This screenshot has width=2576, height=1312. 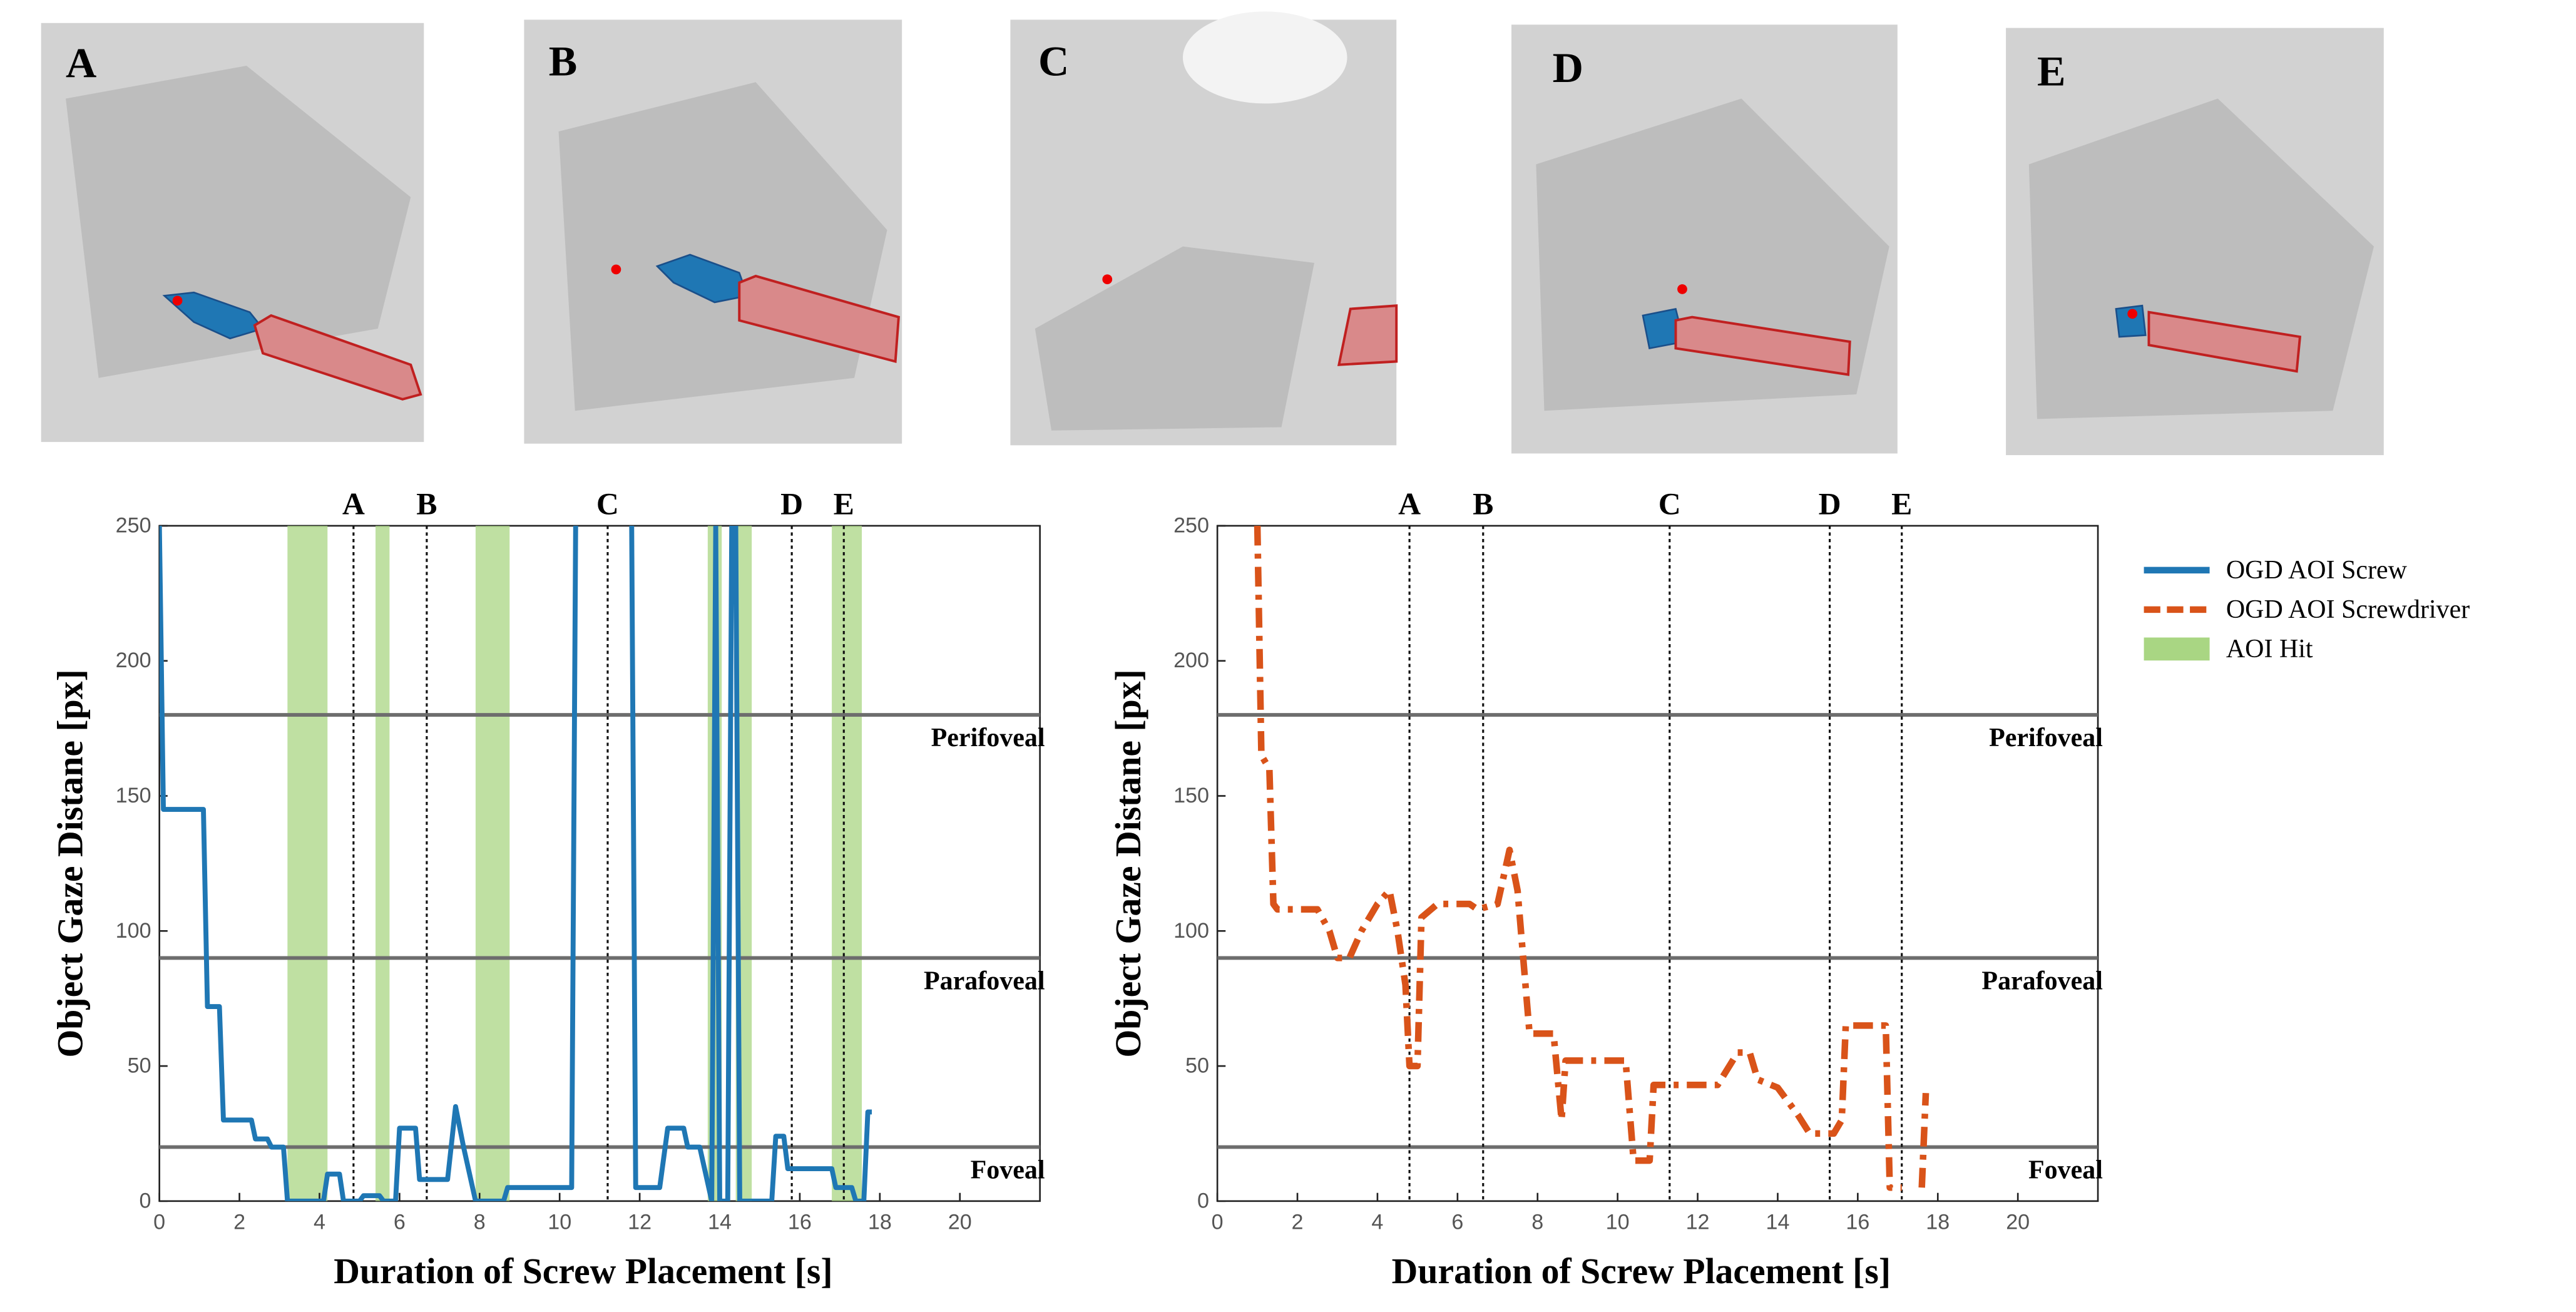 What do you see at coordinates (1053, 62) in the screenshot?
I see `panel-label: C` at bounding box center [1053, 62].